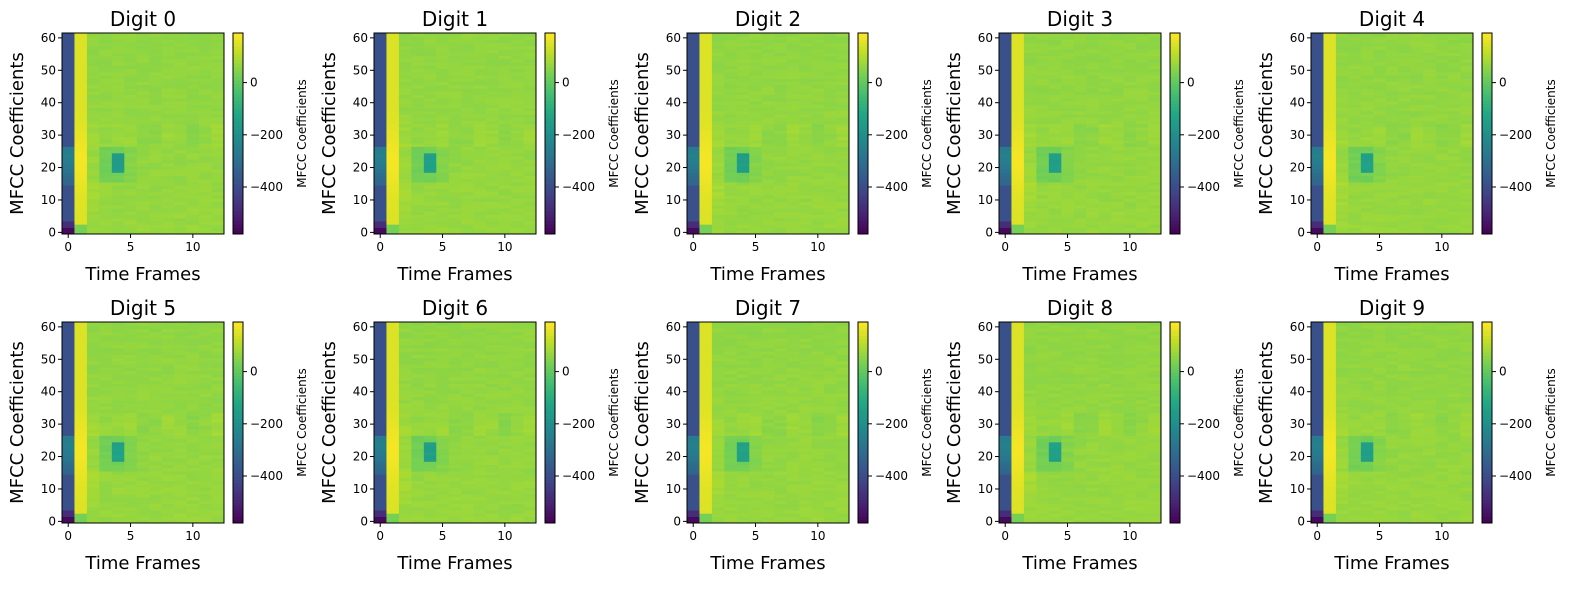  What do you see at coordinates (673, 70) in the screenshot?
I see `y-tick-label: 50` at bounding box center [673, 70].